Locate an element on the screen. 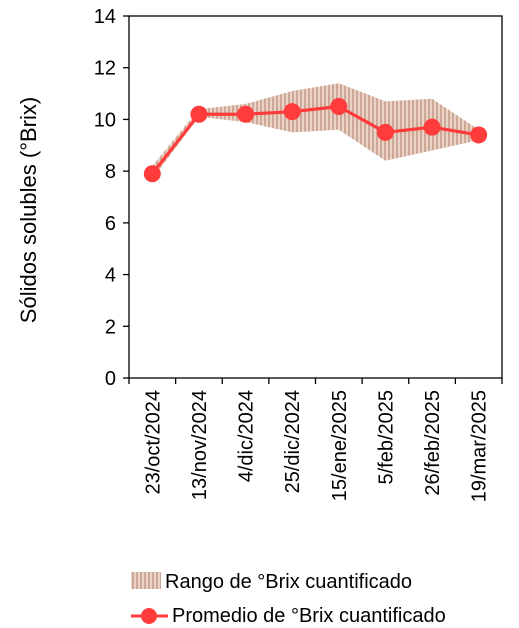  y-tick-labels: 0 2 4 6 8 10 12 14 is located at coordinates (105, 198).